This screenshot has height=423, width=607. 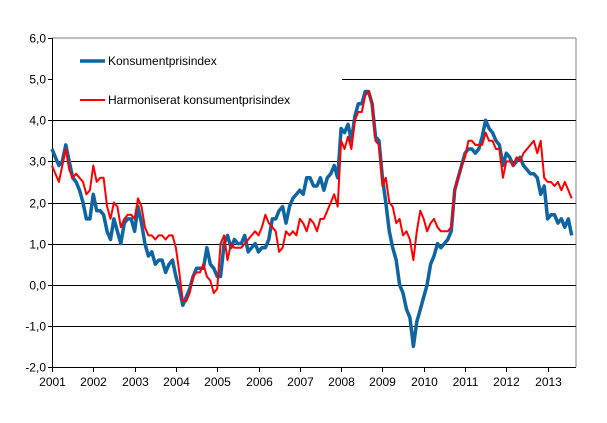 I want to click on y-tick-label: 0,0, so click(x=37, y=286).